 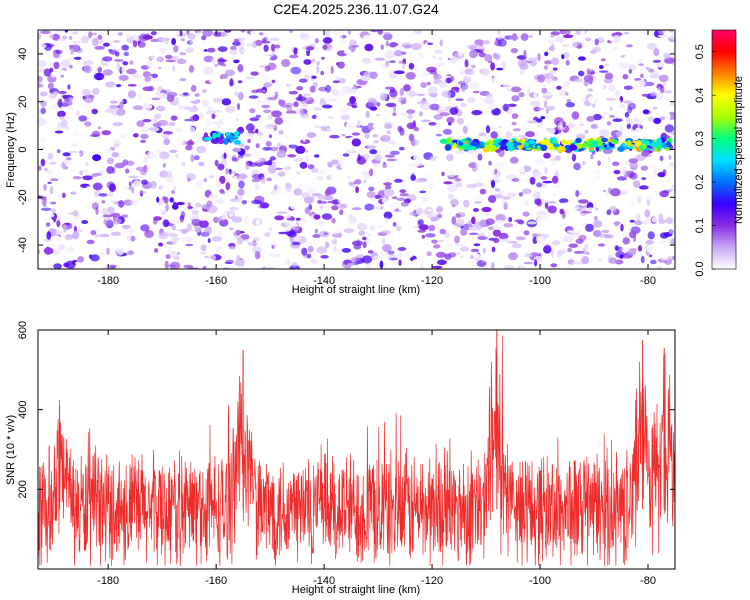 What do you see at coordinates (700, 138) in the screenshot?
I see `colorbar-tick-label: 0.3` at bounding box center [700, 138].